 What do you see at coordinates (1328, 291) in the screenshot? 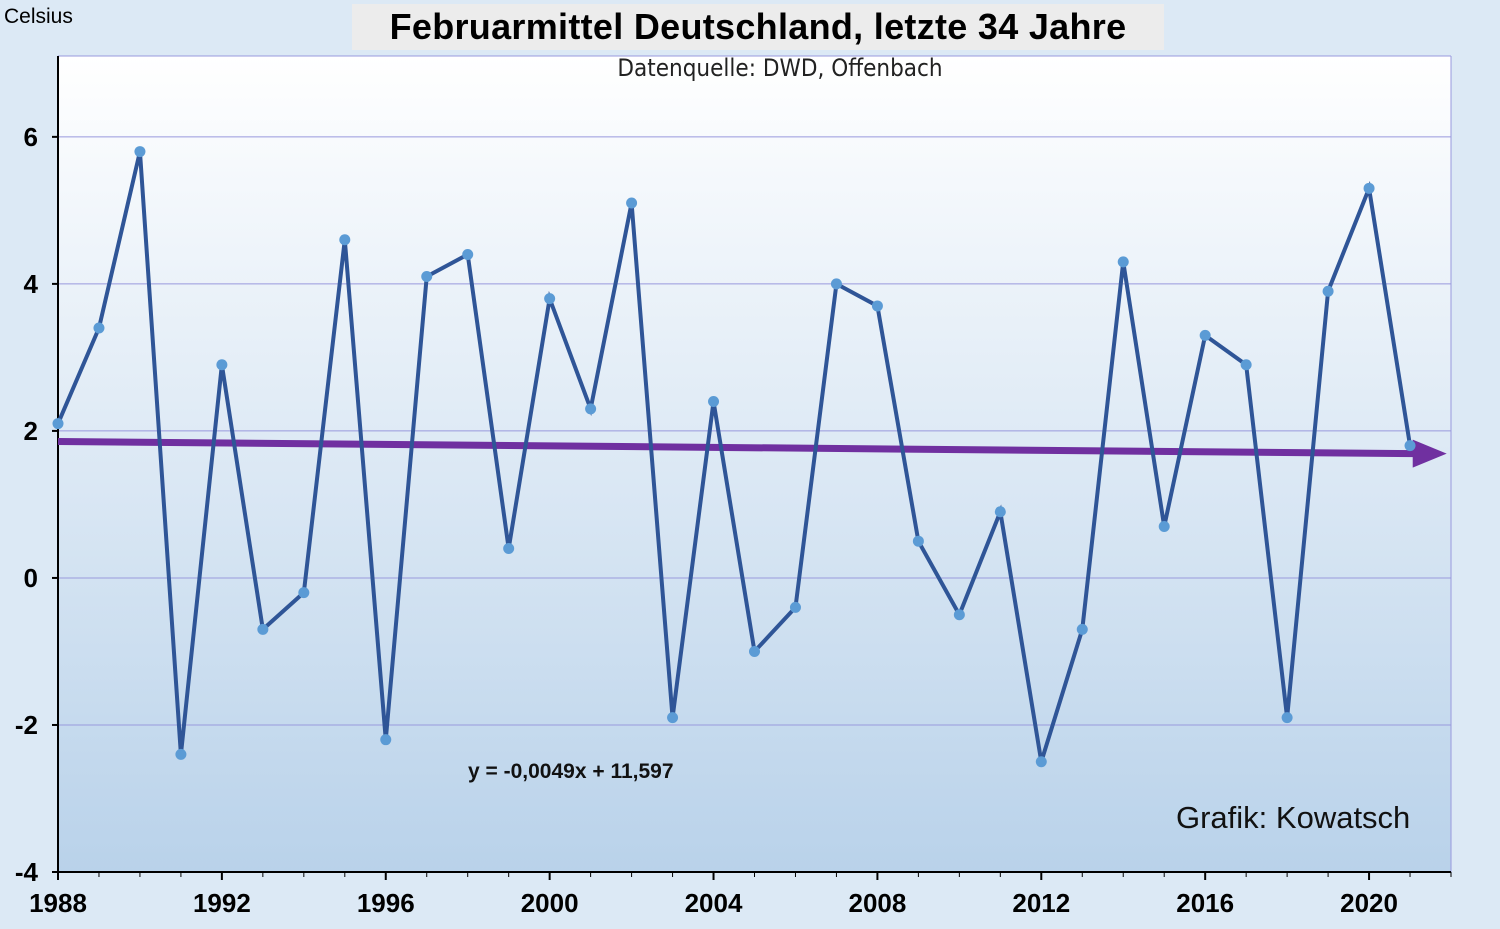
I see `data-point-2019` at bounding box center [1328, 291].